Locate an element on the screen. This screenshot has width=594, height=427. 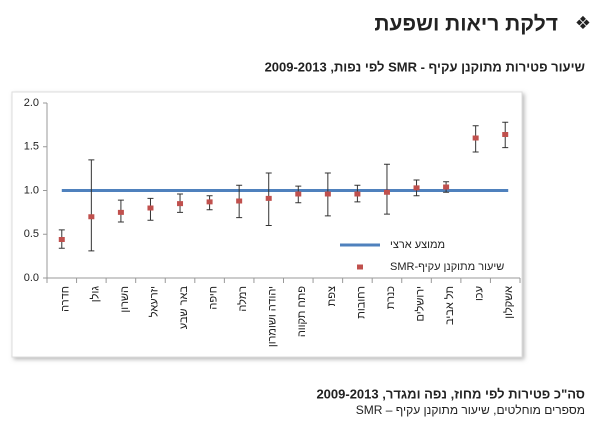
x-tick-label: יהודה ושומרון is located at coordinates (273, 316).